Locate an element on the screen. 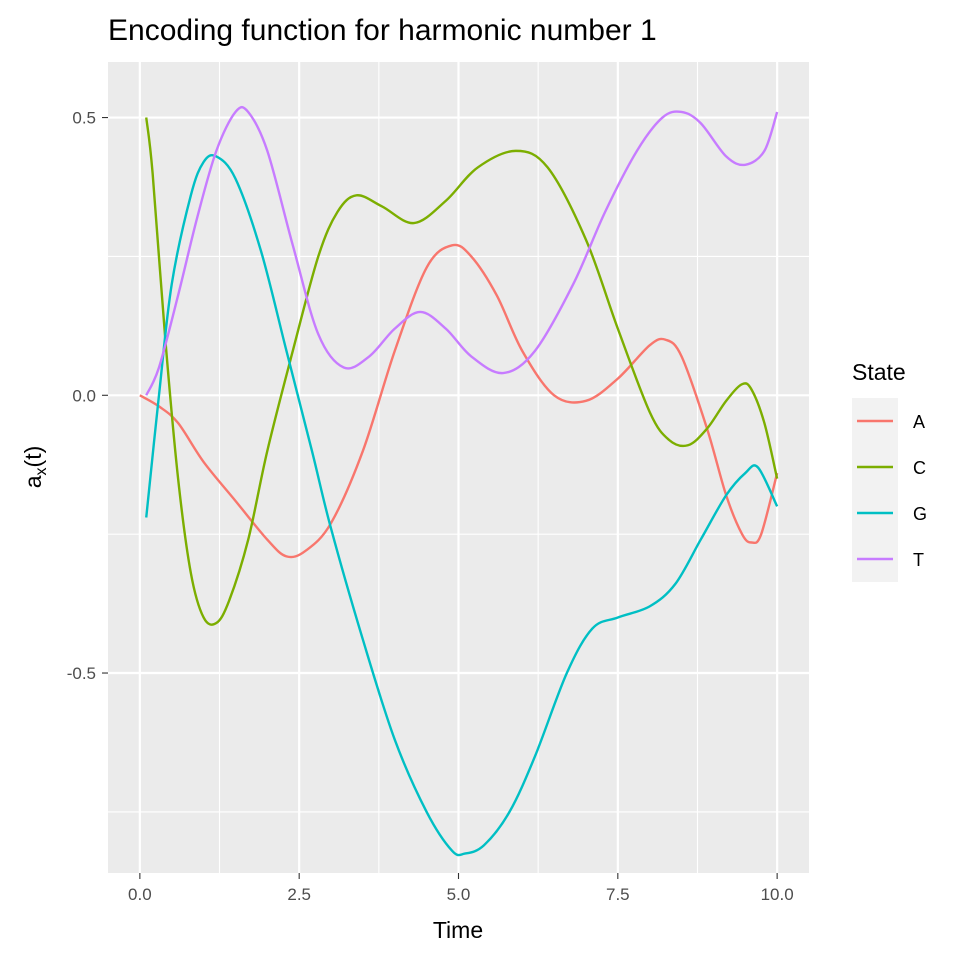  y-tick-label: 0.5 is located at coordinates (84, 118).